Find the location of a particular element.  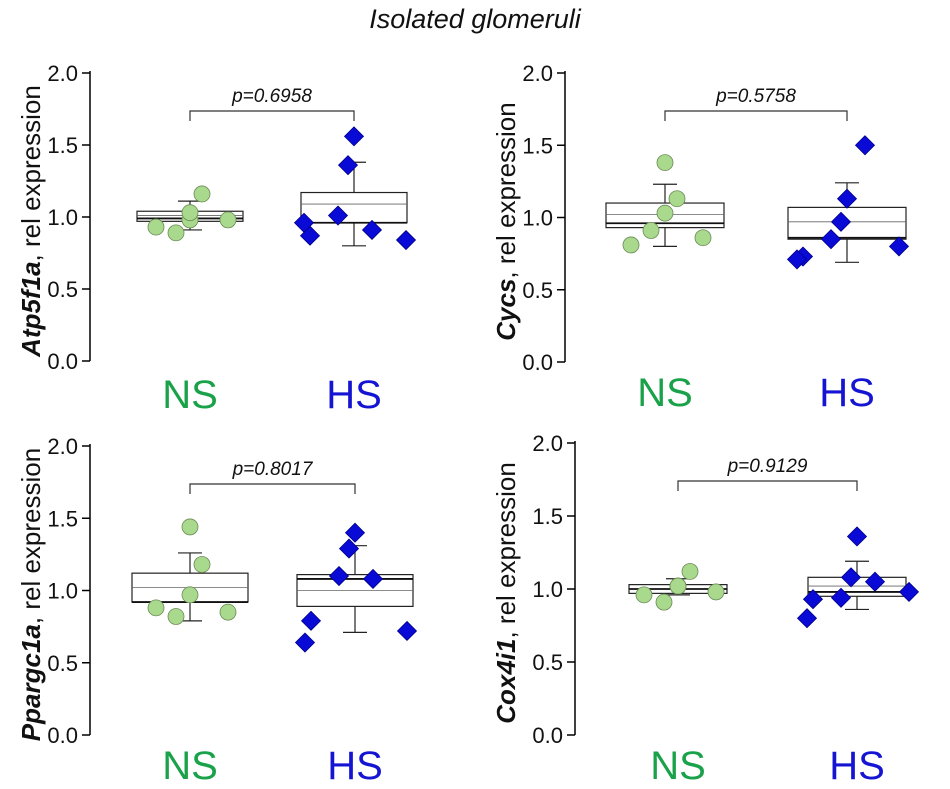

y-axis-label: Cox4i1, rel expression is located at coordinates (506, 593).